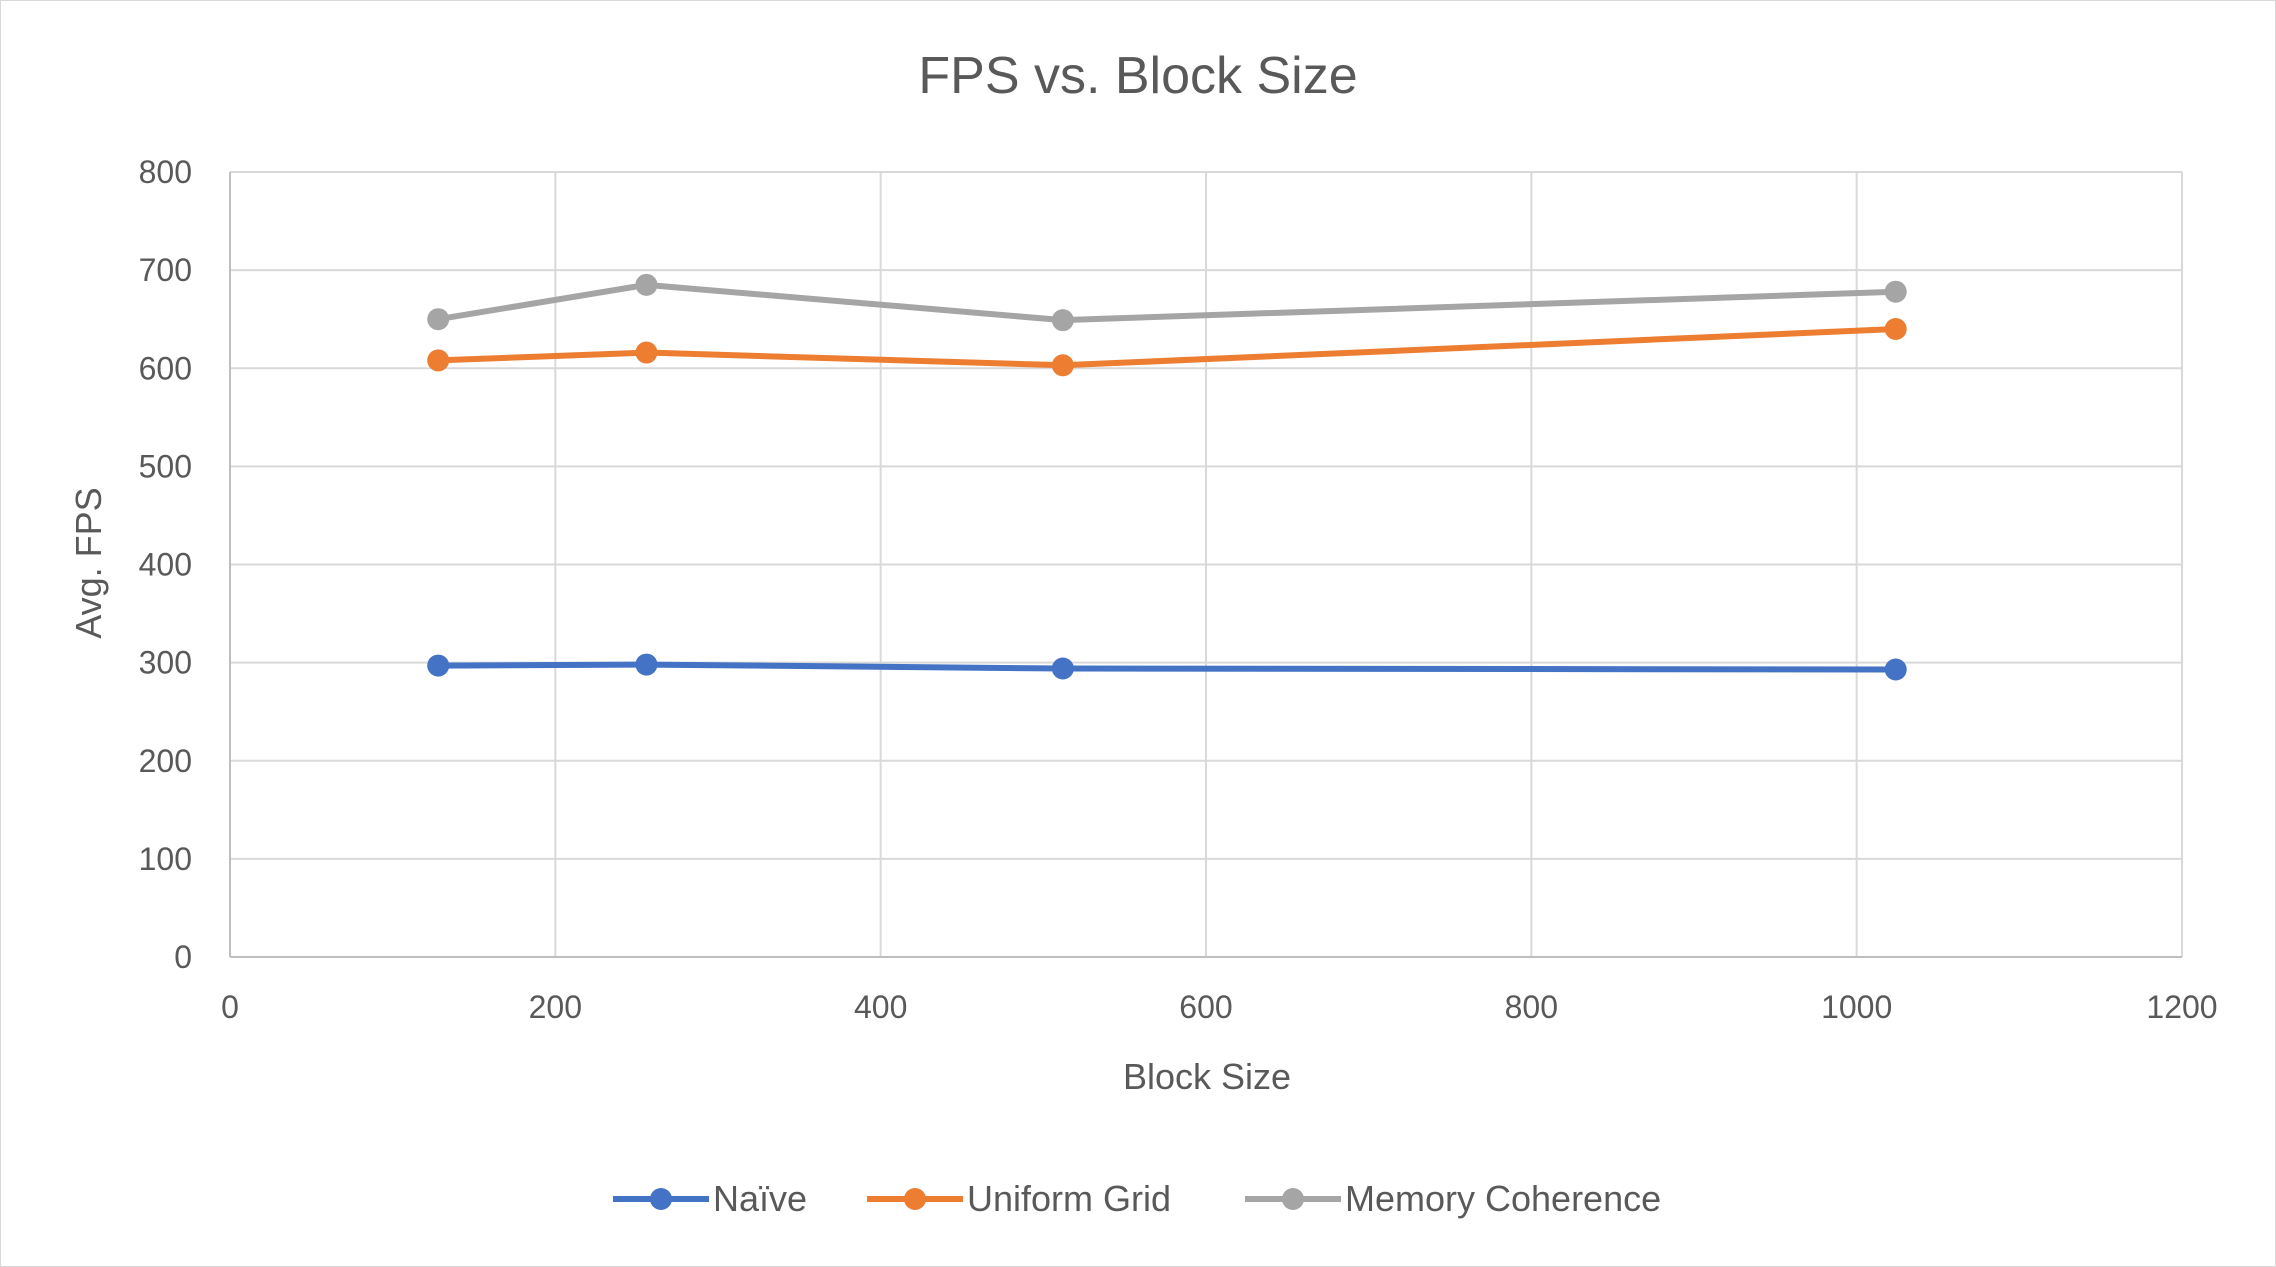  Describe the element at coordinates (1137, 76) in the screenshot. I see `chart-title: FPS vs. Block Size` at that location.